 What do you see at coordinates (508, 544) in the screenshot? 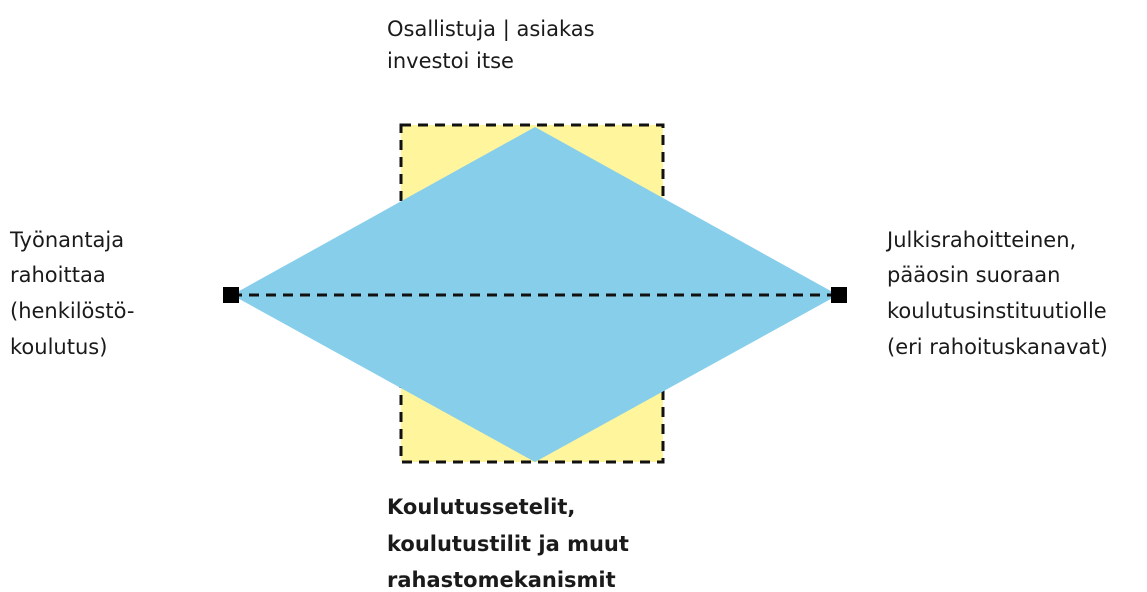
I see `label: koulutustilit ja muut` at bounding box center [508, 544].